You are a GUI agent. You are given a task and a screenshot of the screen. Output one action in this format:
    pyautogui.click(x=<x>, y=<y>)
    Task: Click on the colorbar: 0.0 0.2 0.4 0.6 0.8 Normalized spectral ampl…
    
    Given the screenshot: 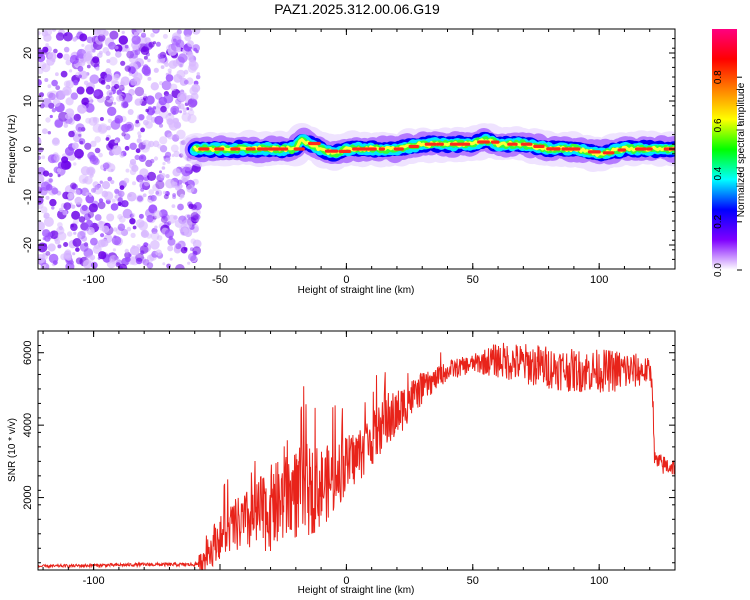 What is the action you would take?
    pyautogui.click(x=729, y=153)
    